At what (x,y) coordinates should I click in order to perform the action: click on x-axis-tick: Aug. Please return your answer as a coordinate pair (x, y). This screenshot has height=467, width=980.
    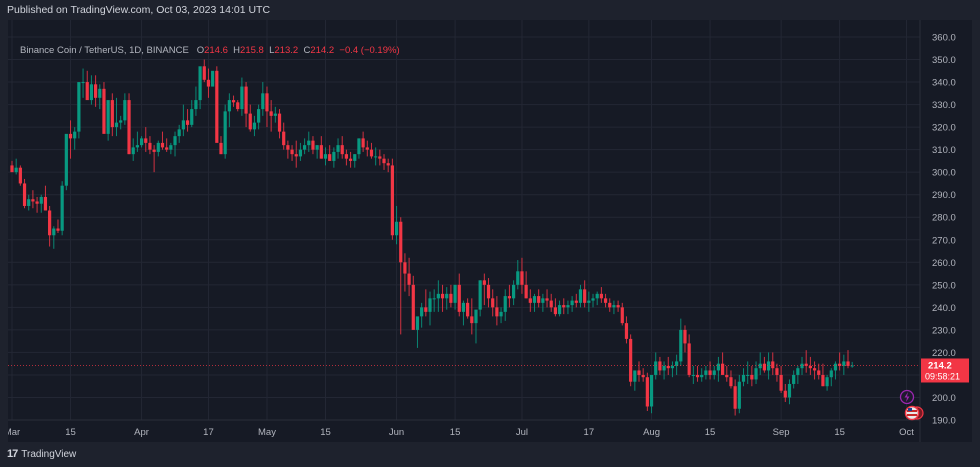
    Looking at the image, I should click on (651, 432).